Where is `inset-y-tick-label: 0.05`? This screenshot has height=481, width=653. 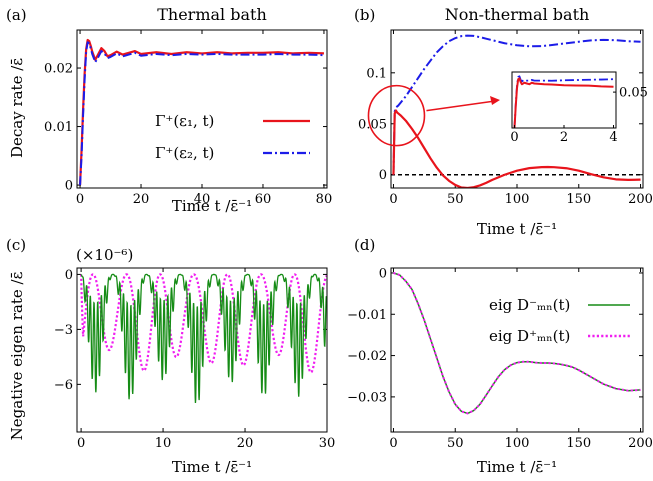
inset-y-tick-label: 0.05 is located at coordinates (633, 93).